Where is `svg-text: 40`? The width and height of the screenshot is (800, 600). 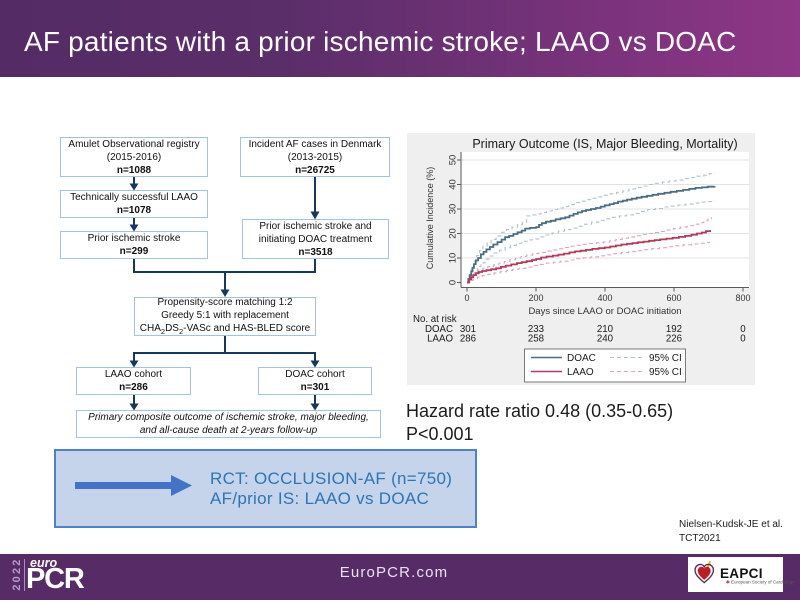
svg-text: 40 is located at coordinates (453, 184).